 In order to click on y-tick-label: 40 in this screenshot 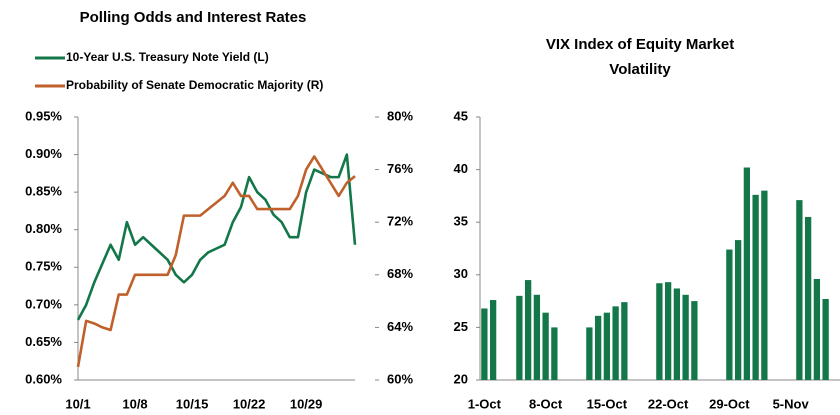, I will do `click(461, 168)`.